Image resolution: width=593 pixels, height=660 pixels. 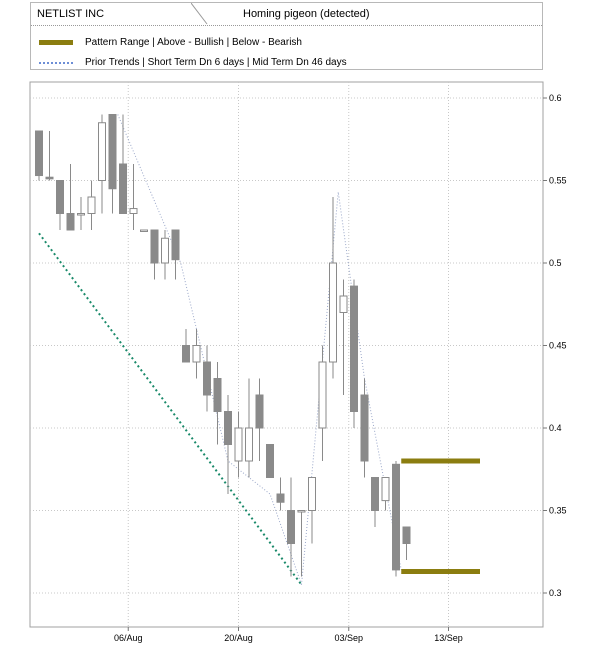 I want to click on legend-divider, so click(x=286, y=25).